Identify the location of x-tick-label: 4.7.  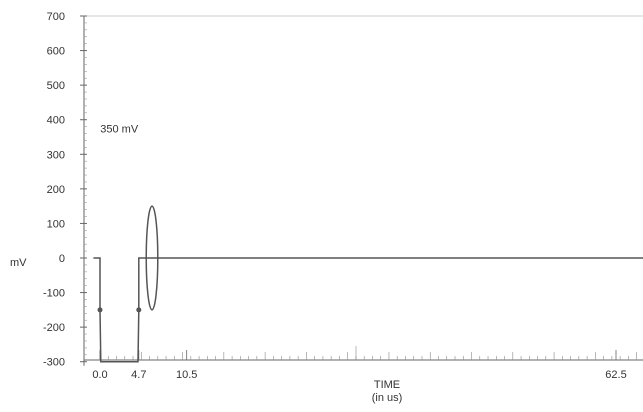
(138, 375).